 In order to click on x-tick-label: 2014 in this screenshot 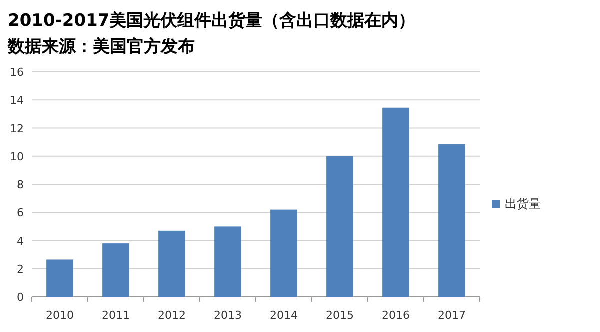, I will do `click(284, 315)`.